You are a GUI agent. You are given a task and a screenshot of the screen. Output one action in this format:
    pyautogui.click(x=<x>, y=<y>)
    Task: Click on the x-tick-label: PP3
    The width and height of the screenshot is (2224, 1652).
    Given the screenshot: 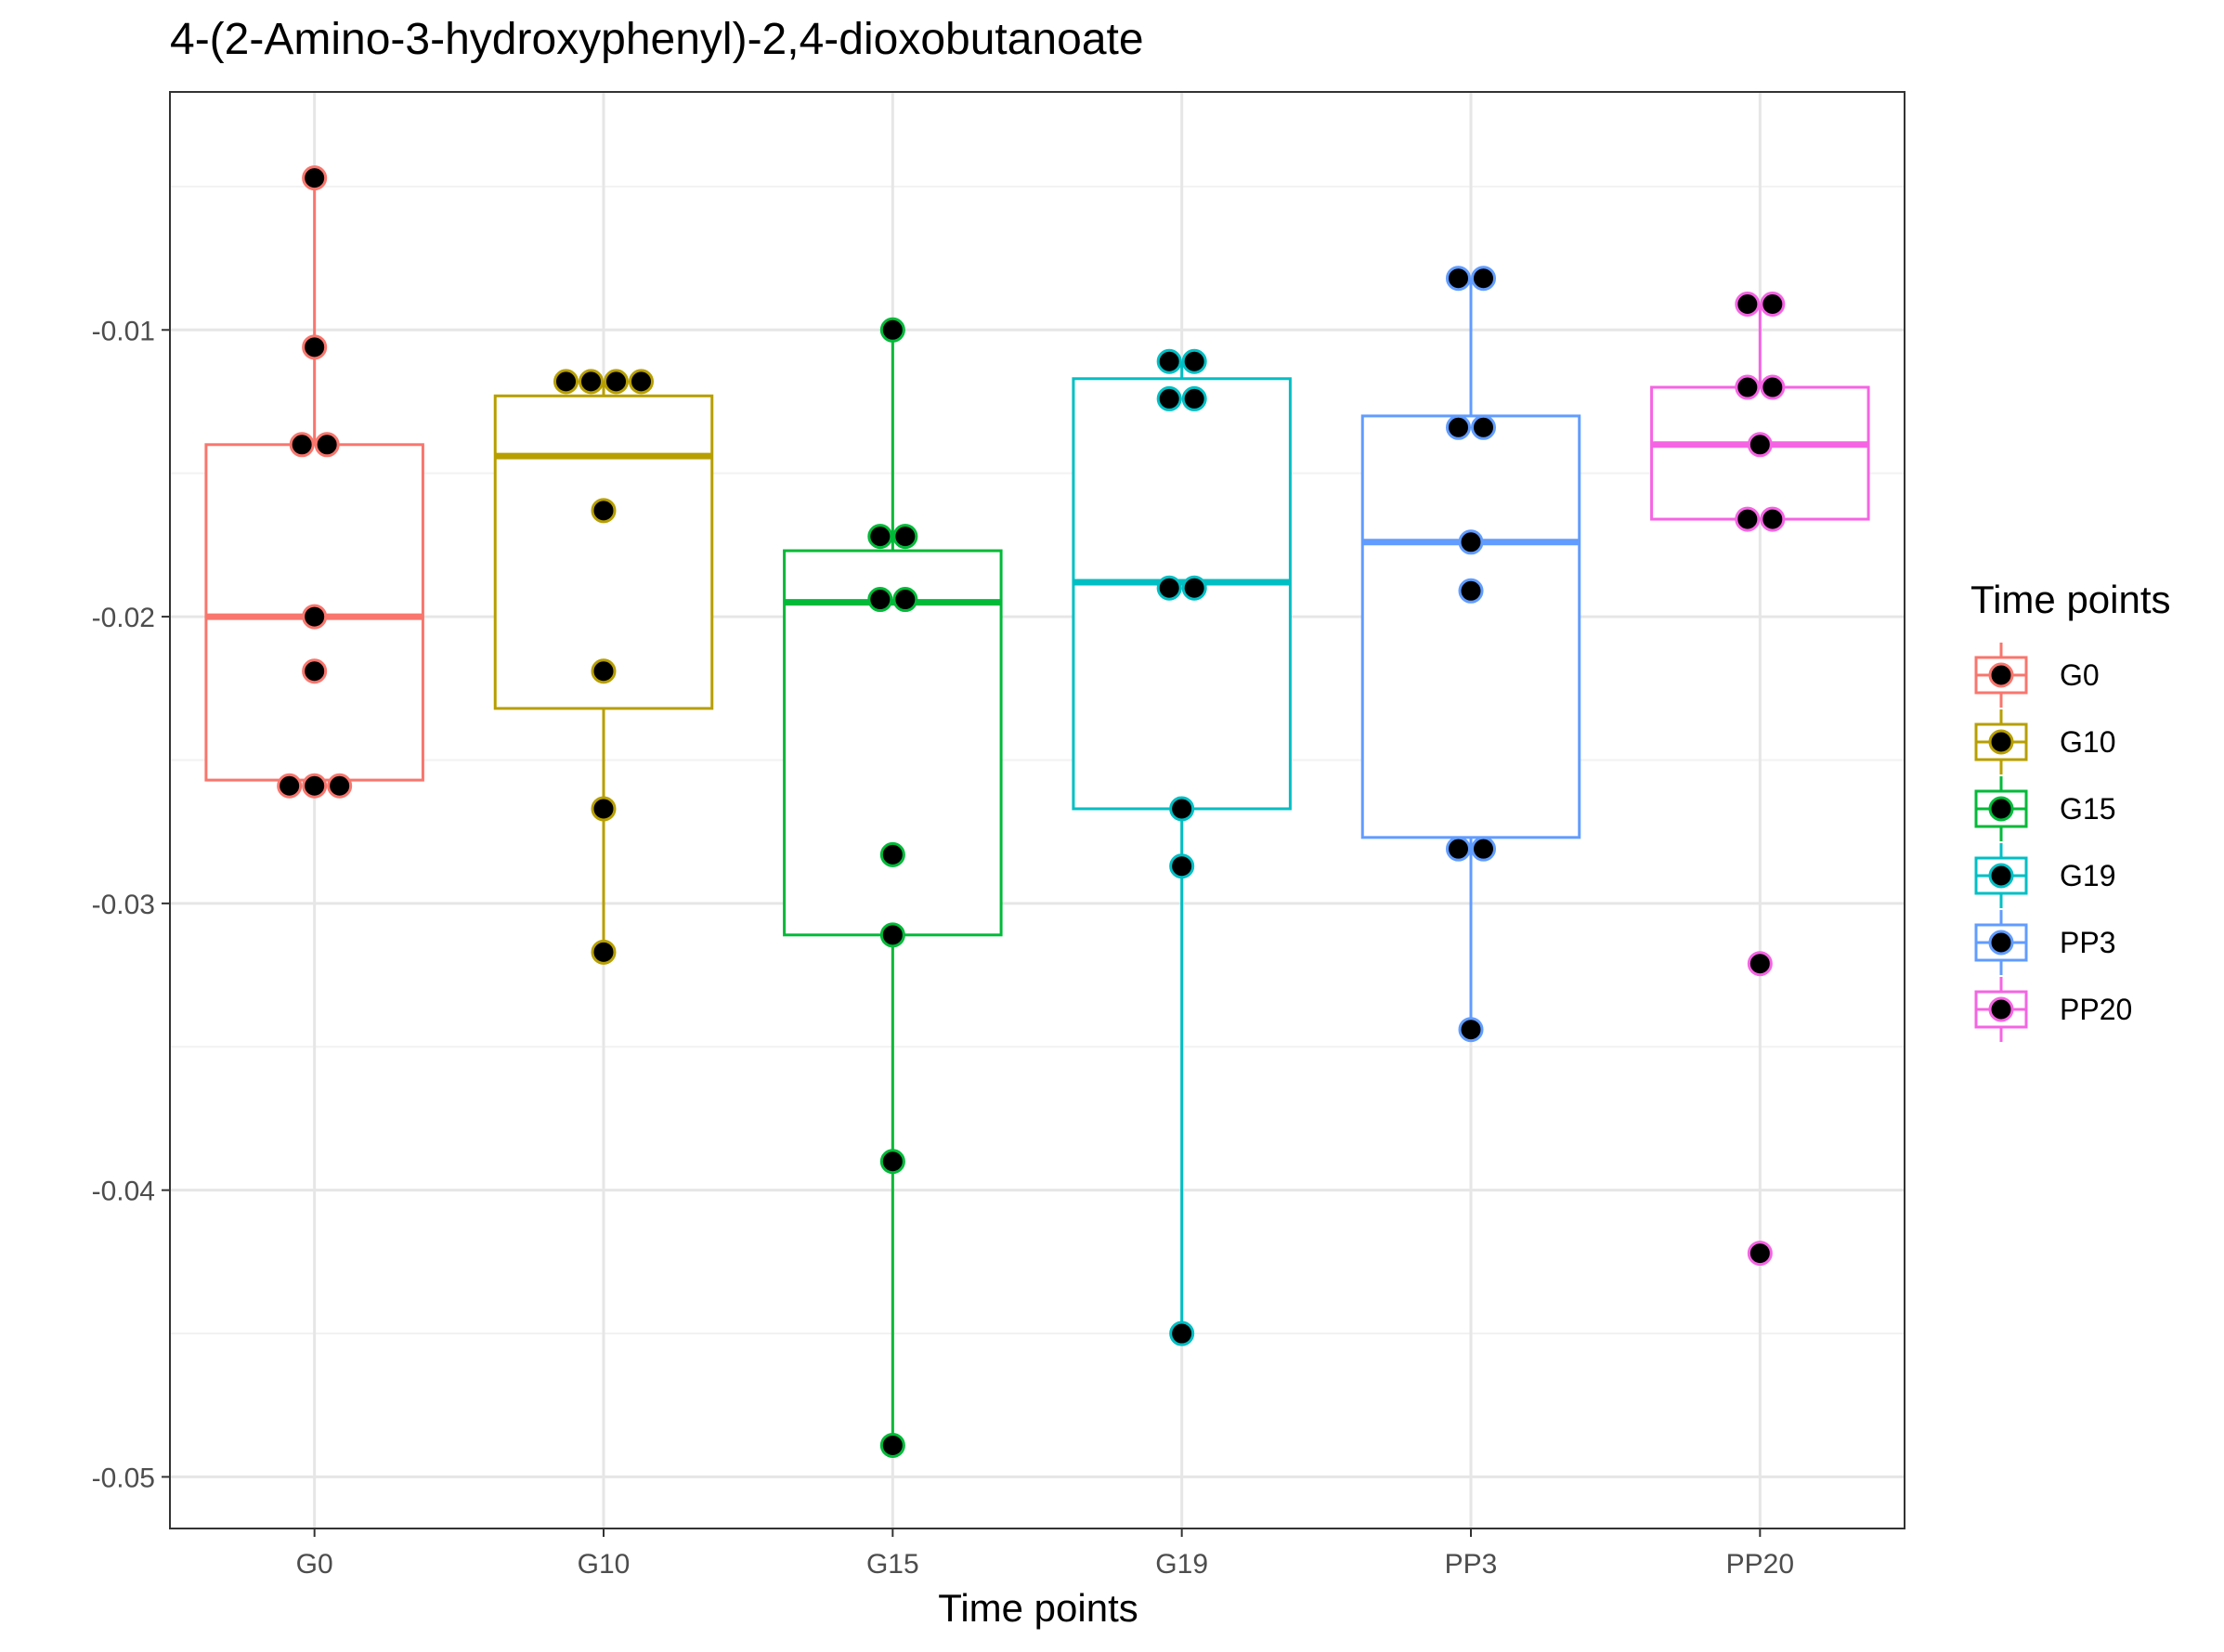 What is the action you would take?
    pyautogui.click(x=1471, y=1565)
    